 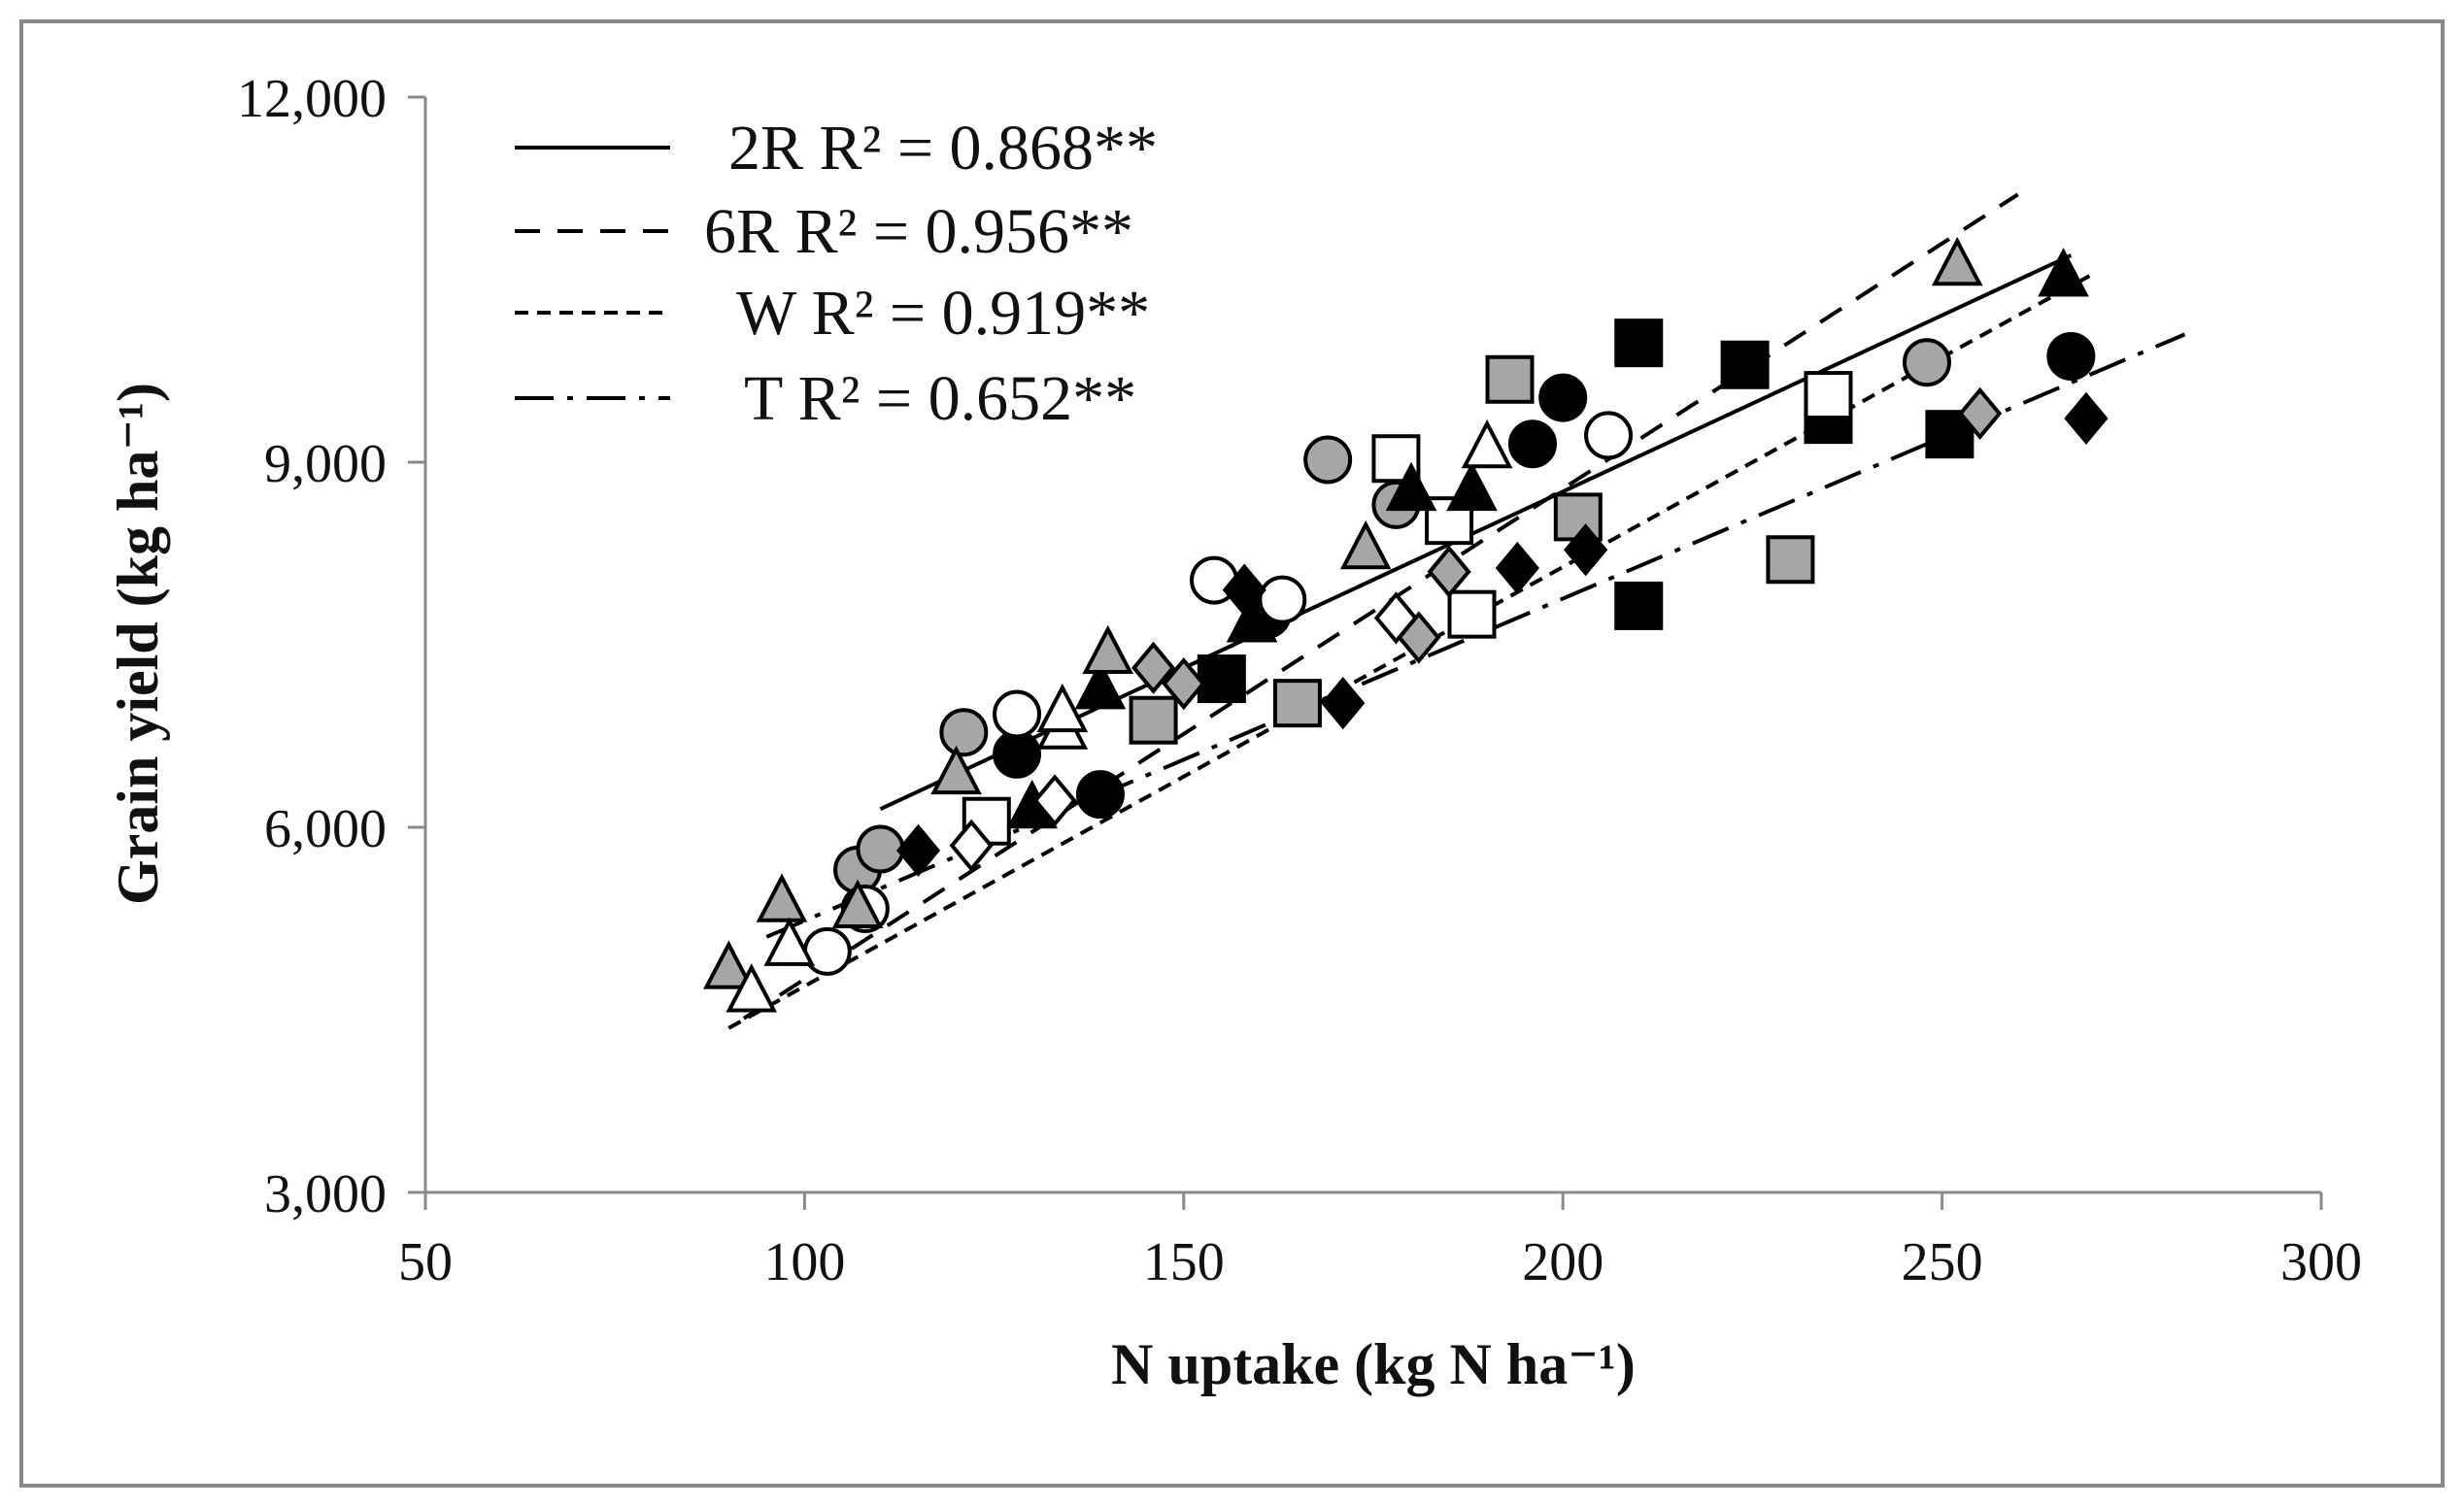 What do you see at coordinates (325, 1194) in the screenshot?
I see `y-tick-label: 3,000` at bounding box center [325, 1194].